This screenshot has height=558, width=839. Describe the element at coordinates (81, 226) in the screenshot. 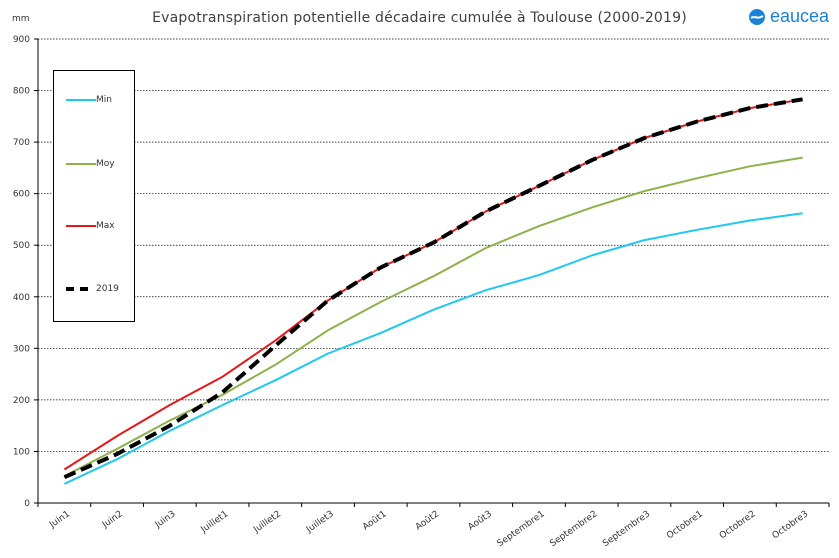

I see `legend-swatch-max` at that location.